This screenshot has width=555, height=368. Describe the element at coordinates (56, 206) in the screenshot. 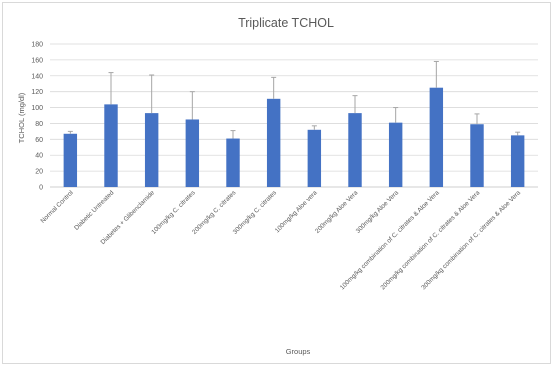

I see `x-tick-label: Normal Control` at that location.